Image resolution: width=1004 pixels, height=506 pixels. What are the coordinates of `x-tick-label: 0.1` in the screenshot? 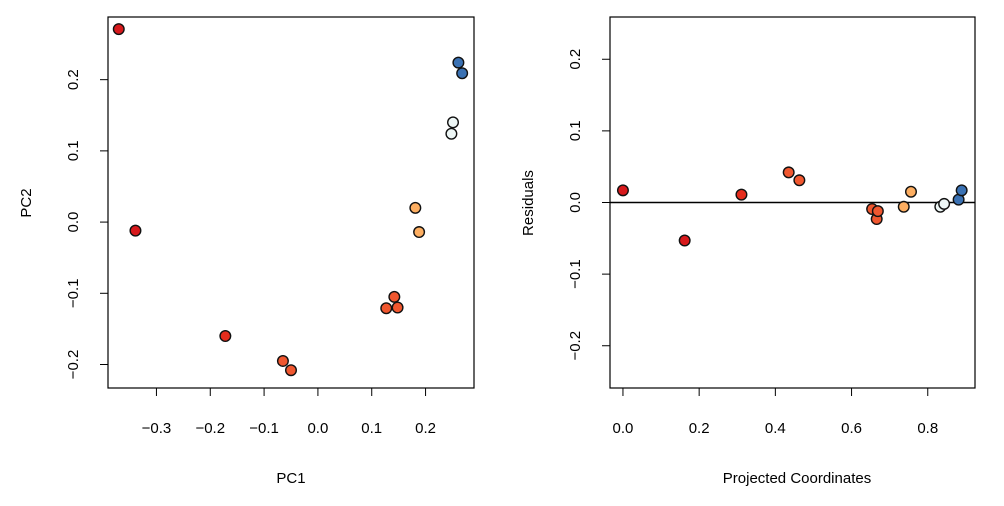 It's located at (371, 428).